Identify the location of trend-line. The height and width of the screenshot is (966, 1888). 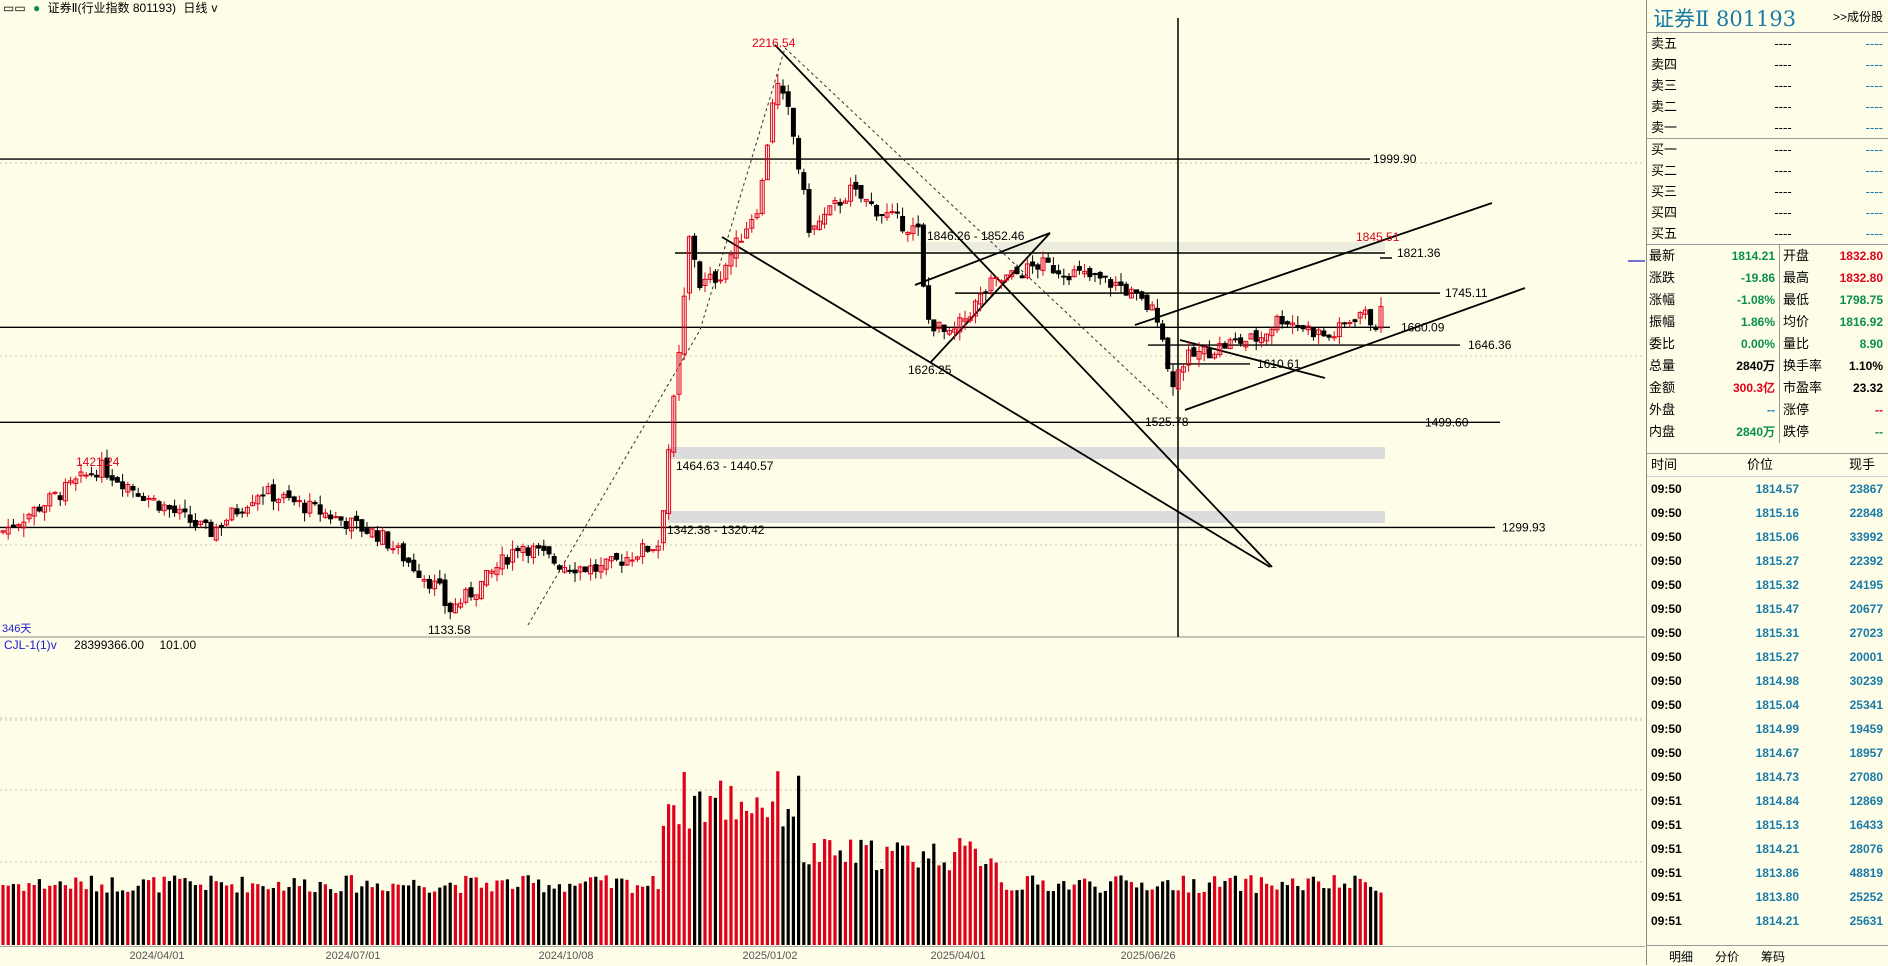
(1355, 349).